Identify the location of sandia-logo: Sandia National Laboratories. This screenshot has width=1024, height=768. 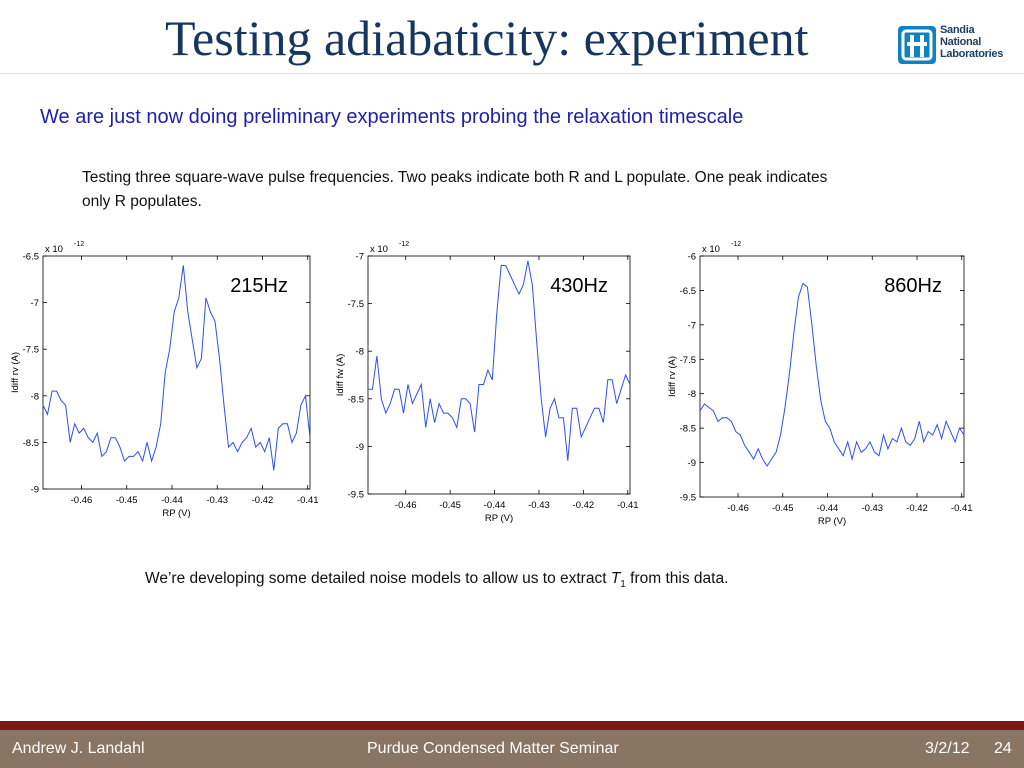
(953, 47).